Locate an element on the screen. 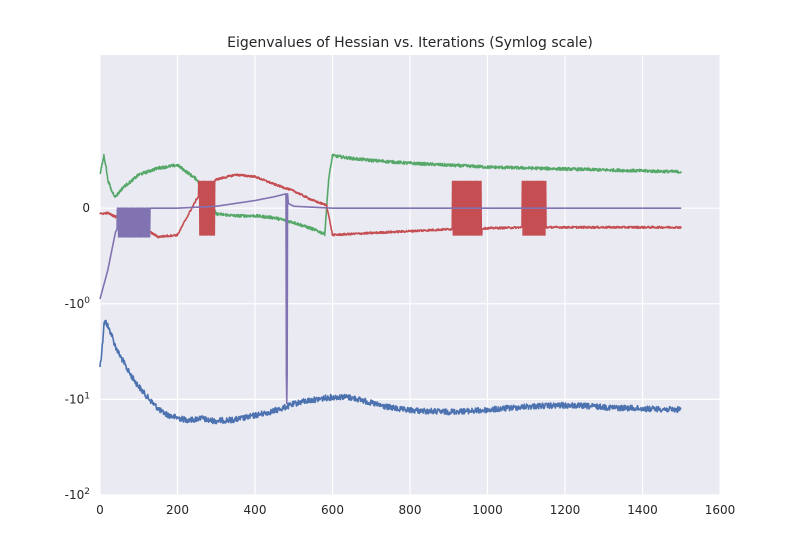 The height and width of the screenshot is (550, 800). x-tick-label: 400 is located at coordinates (255, 510).